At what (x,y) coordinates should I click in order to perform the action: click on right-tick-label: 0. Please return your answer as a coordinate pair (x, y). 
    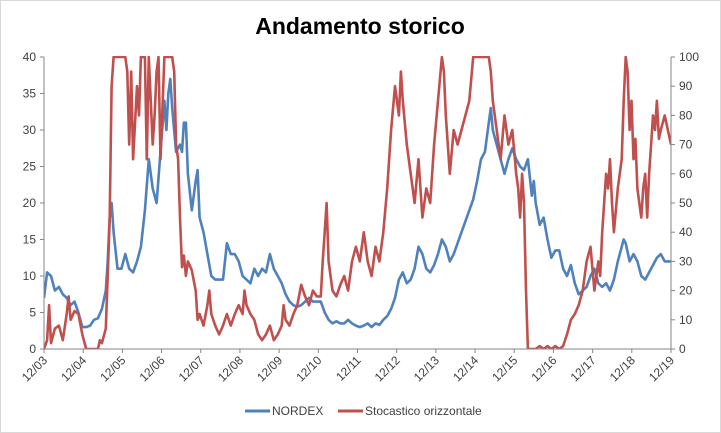
    Looking at the image, I should click on (682, 349).